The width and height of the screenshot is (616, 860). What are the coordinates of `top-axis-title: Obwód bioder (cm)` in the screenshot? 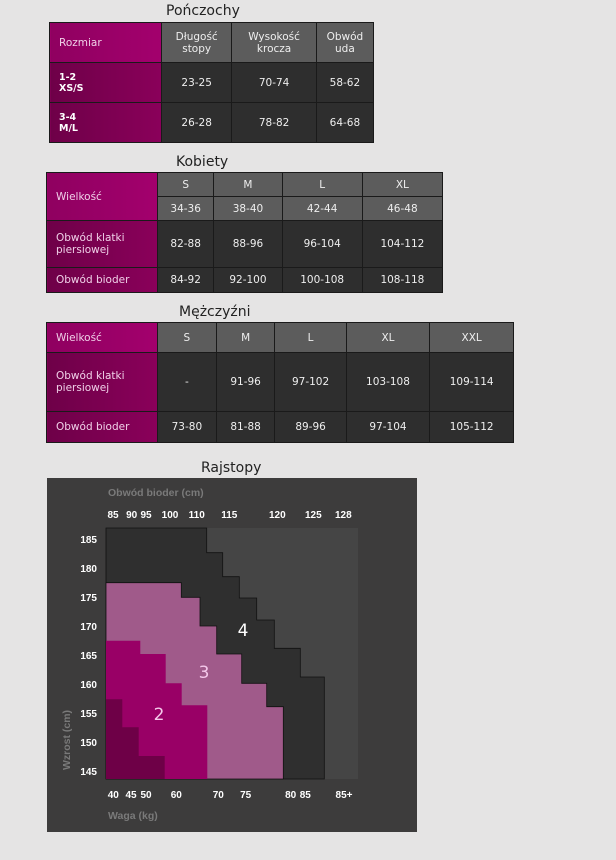 It's located at (156, 493).